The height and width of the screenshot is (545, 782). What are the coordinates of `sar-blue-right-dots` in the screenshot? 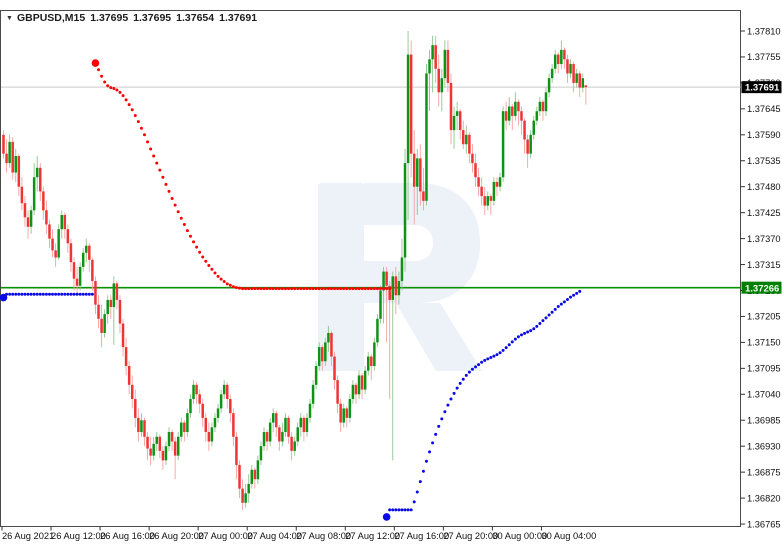 It's located at (482, 405).